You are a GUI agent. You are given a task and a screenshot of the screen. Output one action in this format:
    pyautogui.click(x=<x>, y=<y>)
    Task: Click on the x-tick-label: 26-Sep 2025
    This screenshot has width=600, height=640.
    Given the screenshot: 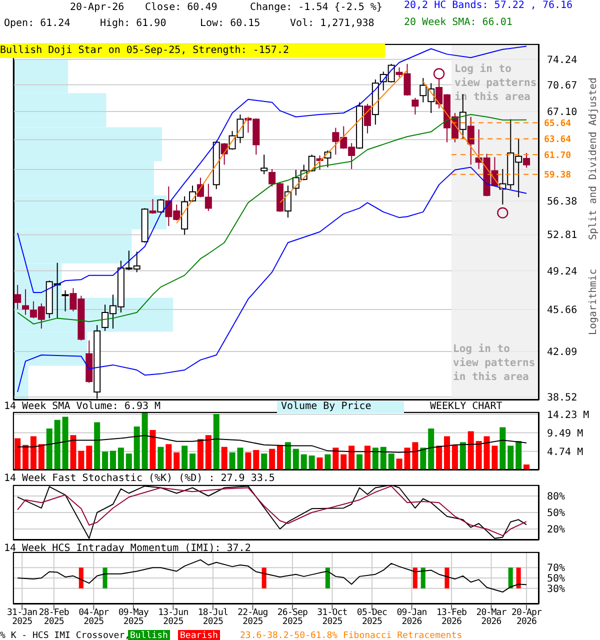 What is the action you would take?
    pyautogui.click(x=292, y=617)
    